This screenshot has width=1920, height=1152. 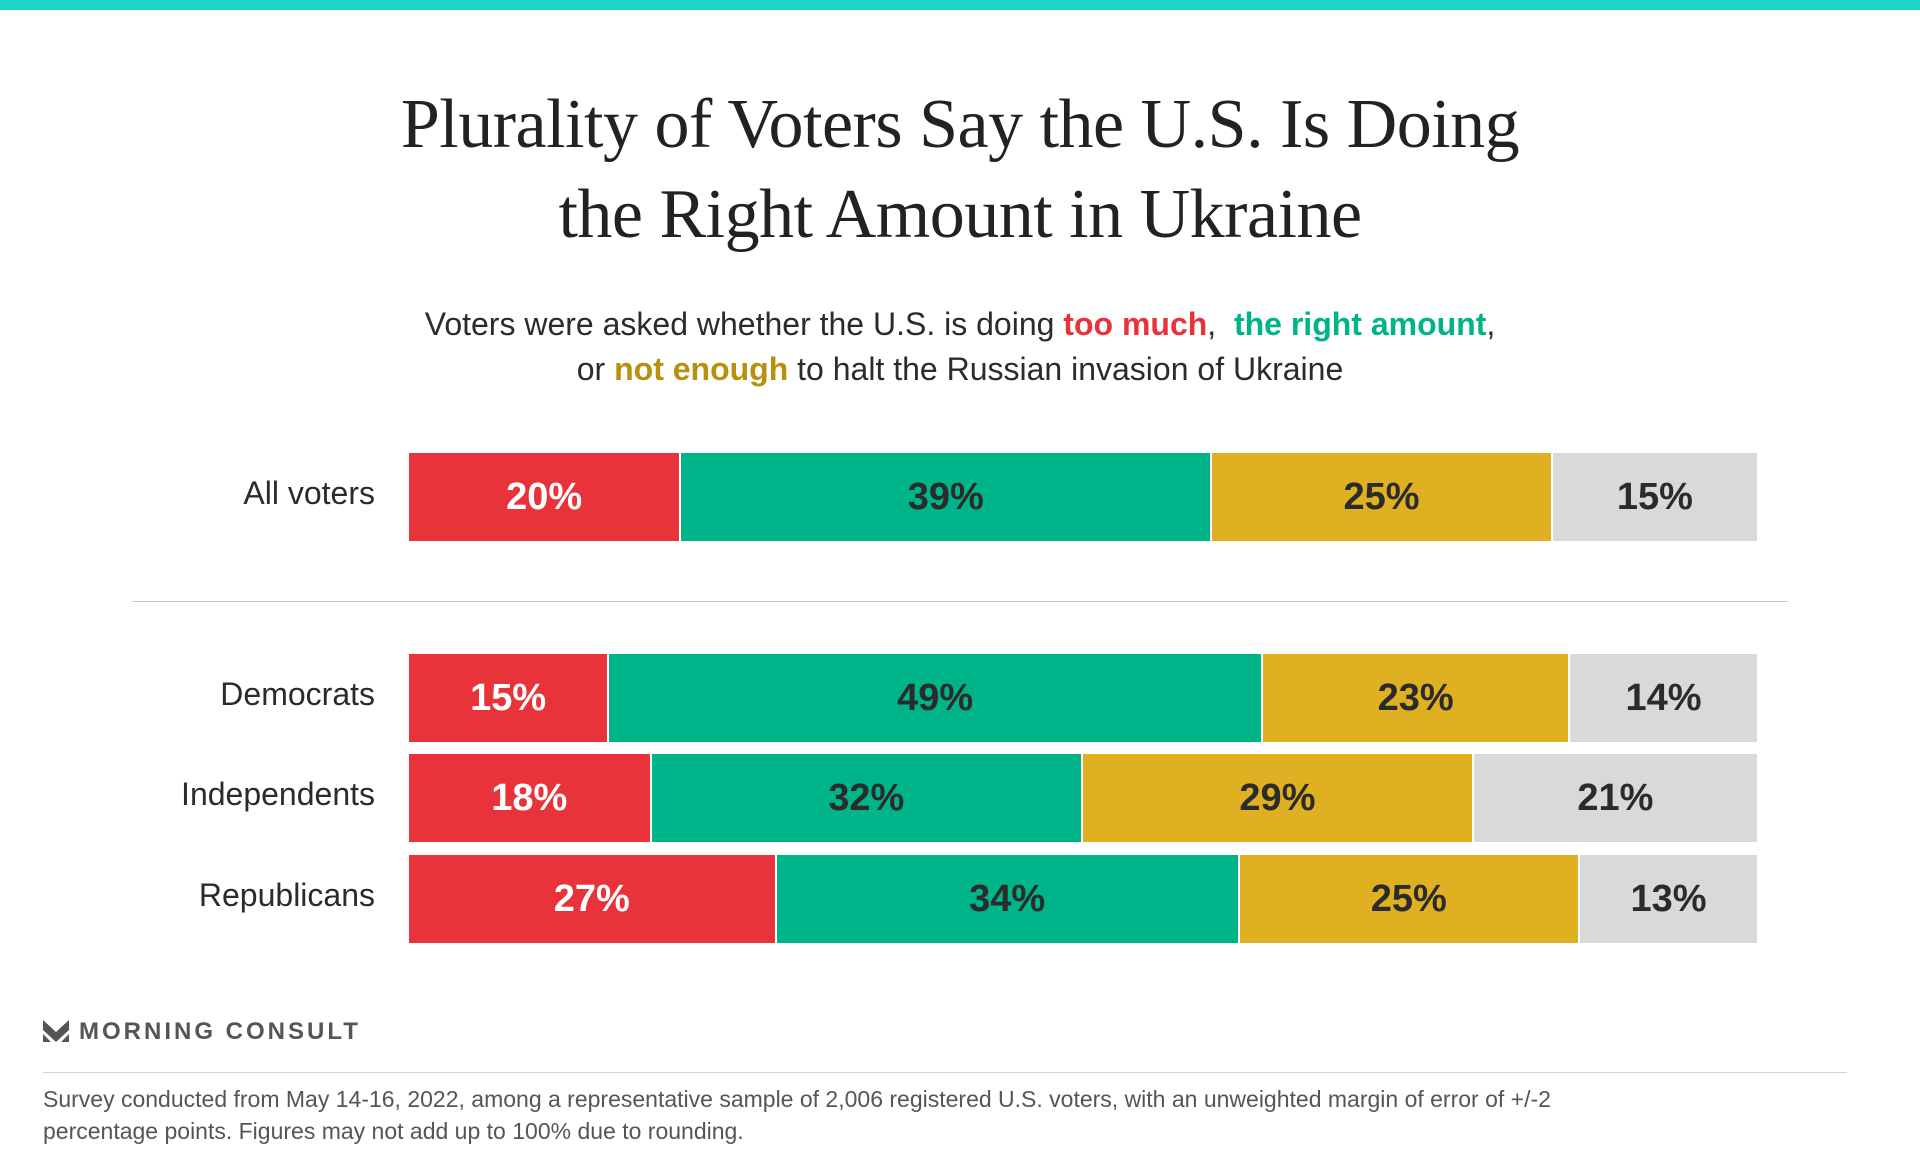 What do you see at coordinates (56, 1031) in the screenshot?
I see `morning-consult-m-icon` at bounding box center [56, 1031].